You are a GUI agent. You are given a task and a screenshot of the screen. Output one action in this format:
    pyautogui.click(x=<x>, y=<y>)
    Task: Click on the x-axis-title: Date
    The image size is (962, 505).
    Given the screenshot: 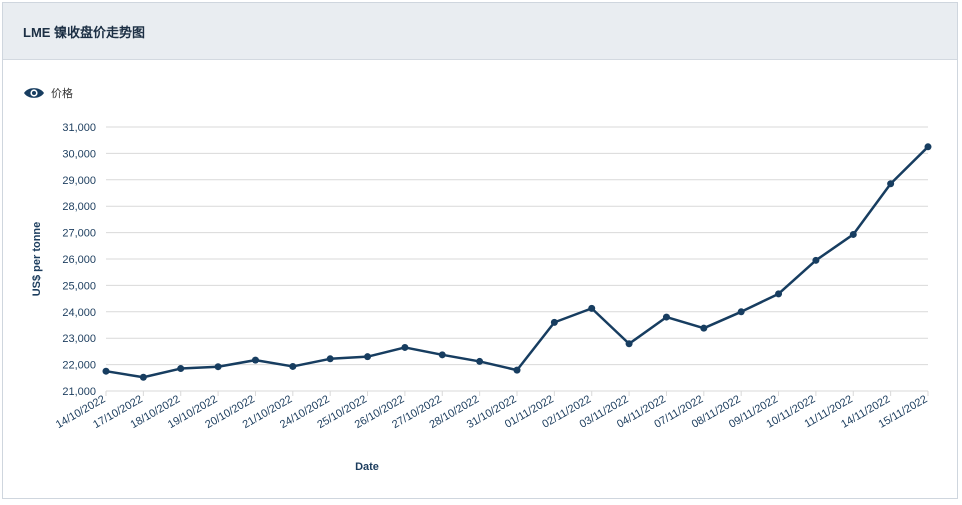 What is the action you would take?
    pyautogui.click(x=367, y=467)
    